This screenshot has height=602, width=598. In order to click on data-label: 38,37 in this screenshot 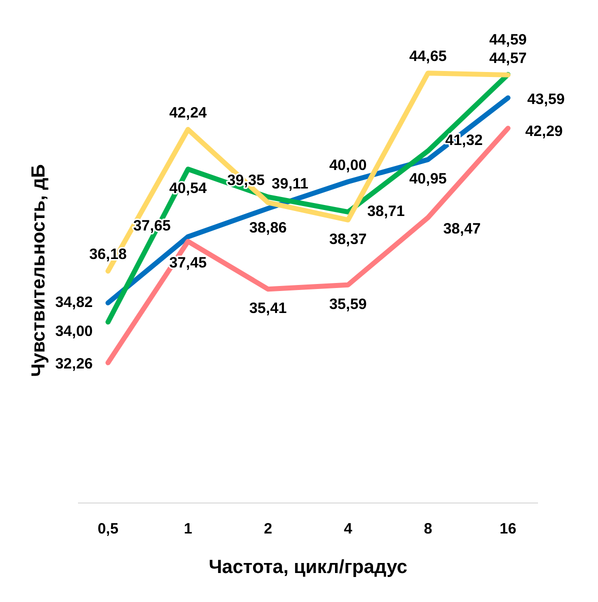, I will do `click(348, 239)`.